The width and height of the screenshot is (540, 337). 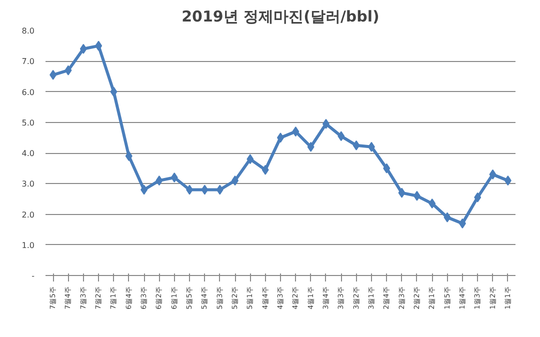 What do you see at coordinates (28, 31) in the screenshot?
I see `y-tick-label: 8.0` at bounding box center [28, 31].